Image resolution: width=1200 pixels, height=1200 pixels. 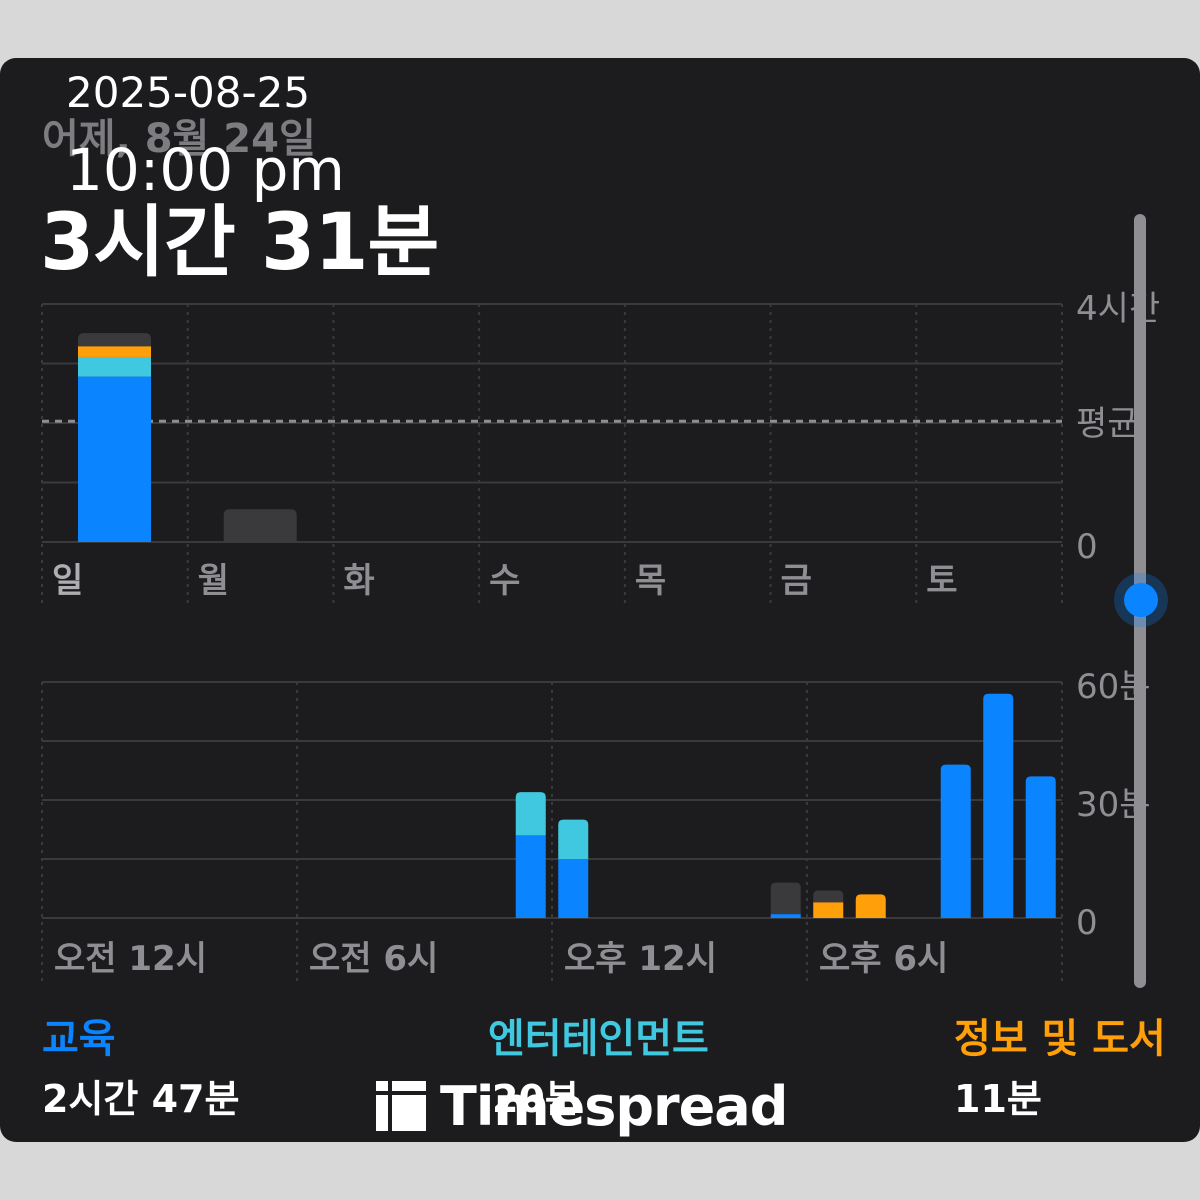 I want to click on scroll-handle, so click(x=1141, y=600).